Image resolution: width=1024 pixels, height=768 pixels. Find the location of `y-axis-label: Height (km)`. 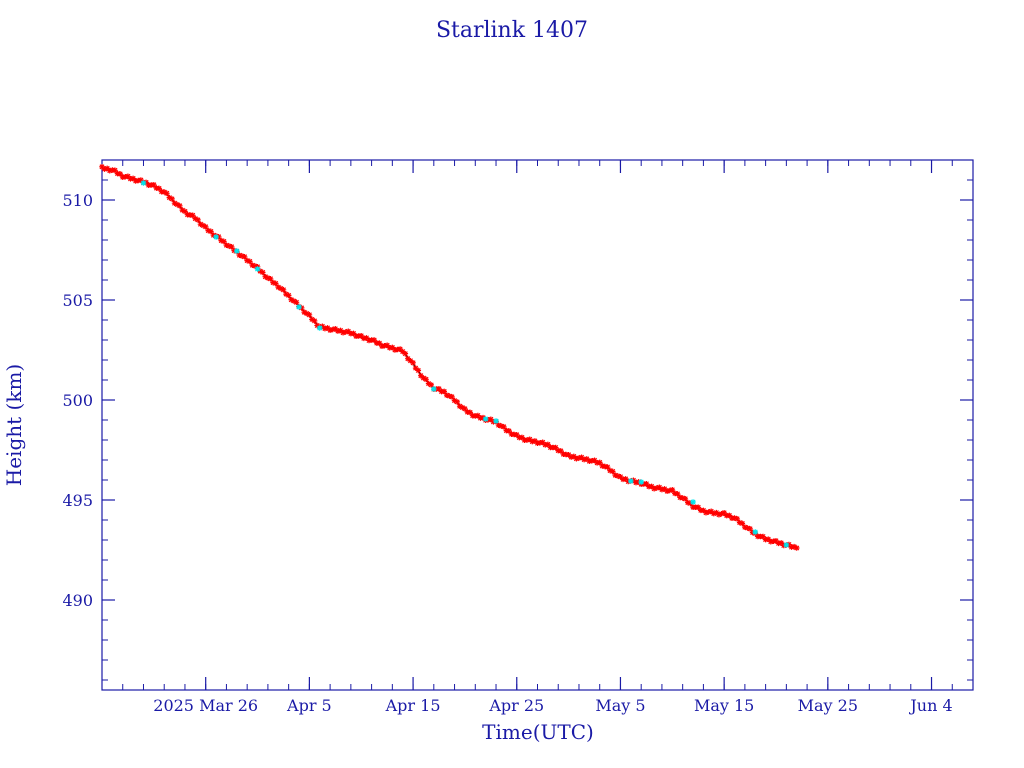

y-axis-label: Height (km) is located at coordinates (14, 425).